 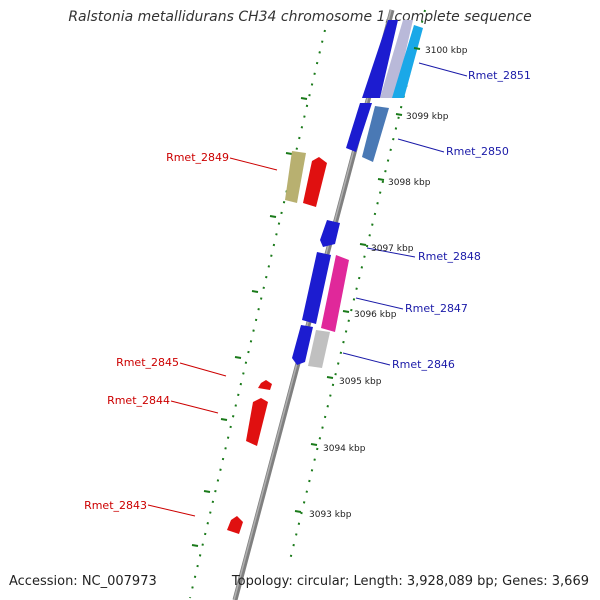 What do you see at coordinates (360, 382) in the screenshot?
I see `tick-label-3095: 3095 kbp` at bounding box center [360, 382].